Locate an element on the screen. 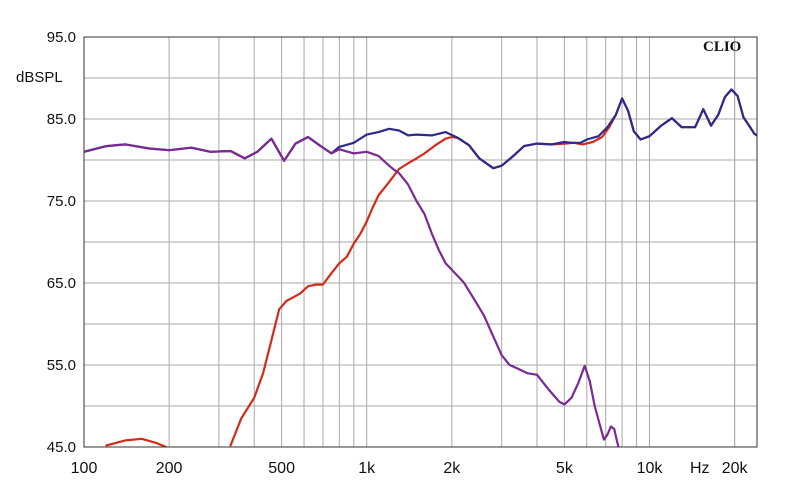 The width and height of the screenshot is (800, 504). y-axis-ticks: 95.0 85.0 75.0 65.0 55.0 45.0 is located at coordinates (61, 242).